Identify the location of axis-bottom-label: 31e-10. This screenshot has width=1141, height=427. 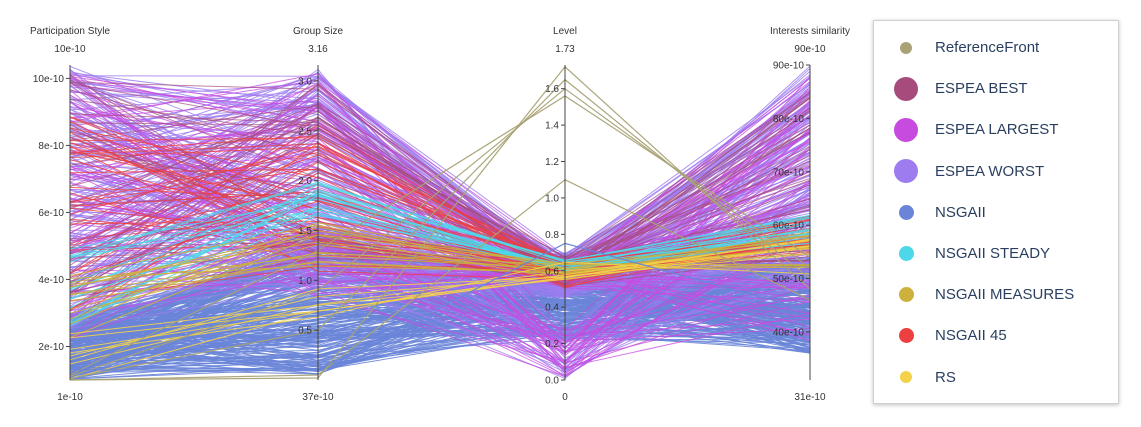
(810, 397).